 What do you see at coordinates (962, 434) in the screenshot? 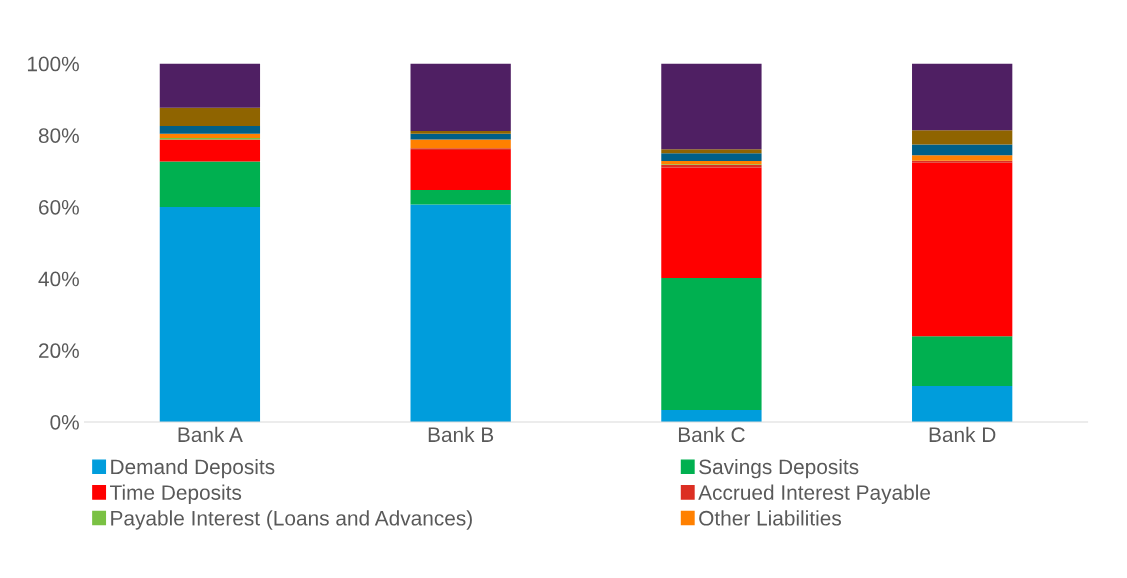
I see `x-tick-label: Bank D` at bounding box center [962, 434].